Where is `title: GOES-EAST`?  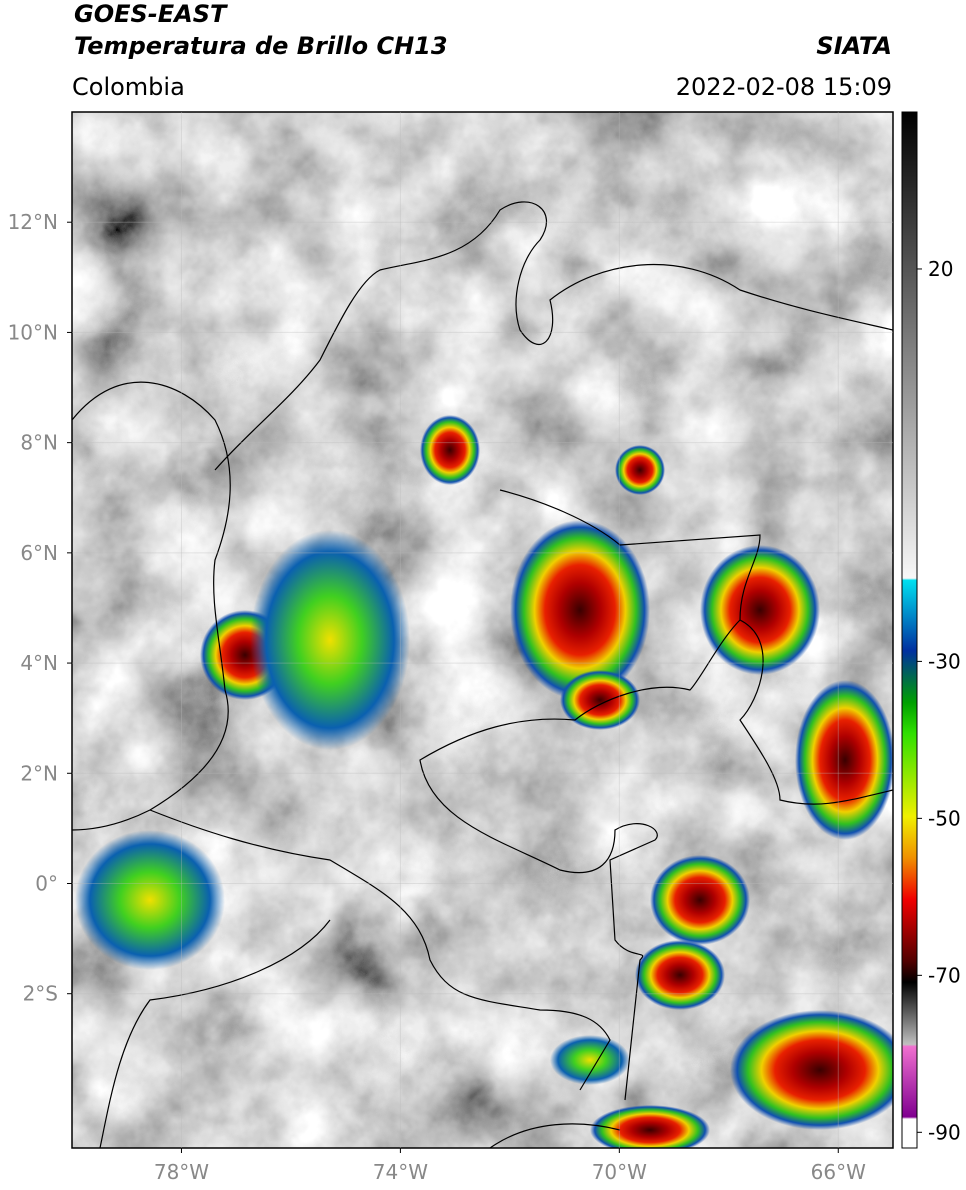
title: GOES-EAST is located at coordinates (151, 14).